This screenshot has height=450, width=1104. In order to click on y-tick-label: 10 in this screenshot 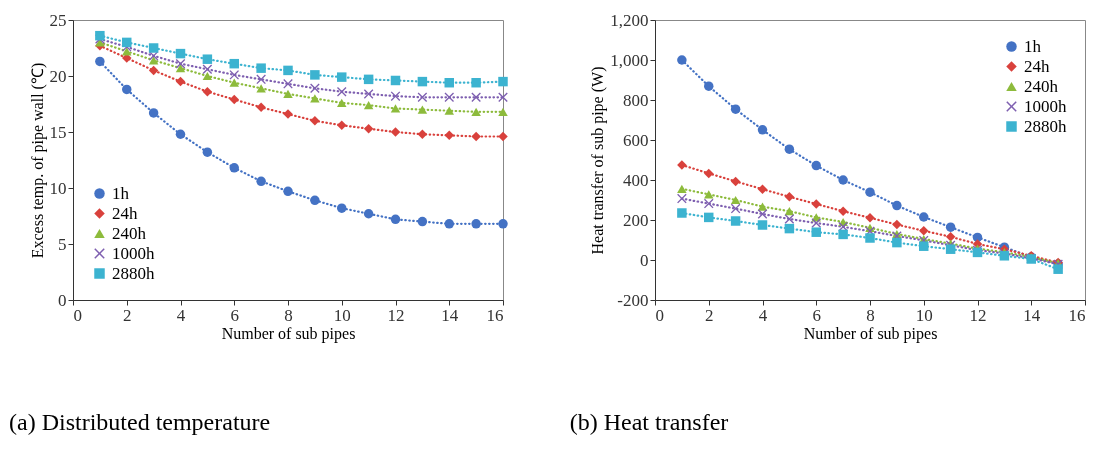, I will do `click(58, 188)`.